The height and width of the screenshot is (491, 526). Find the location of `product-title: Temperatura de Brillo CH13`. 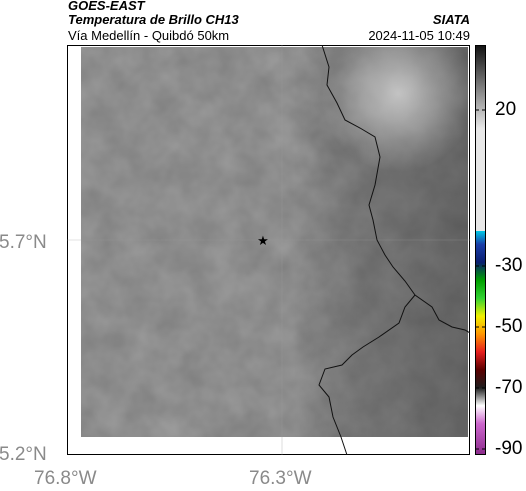

product-title: Temperatura de Brillo CH13 is located at coordinates (153, 19).